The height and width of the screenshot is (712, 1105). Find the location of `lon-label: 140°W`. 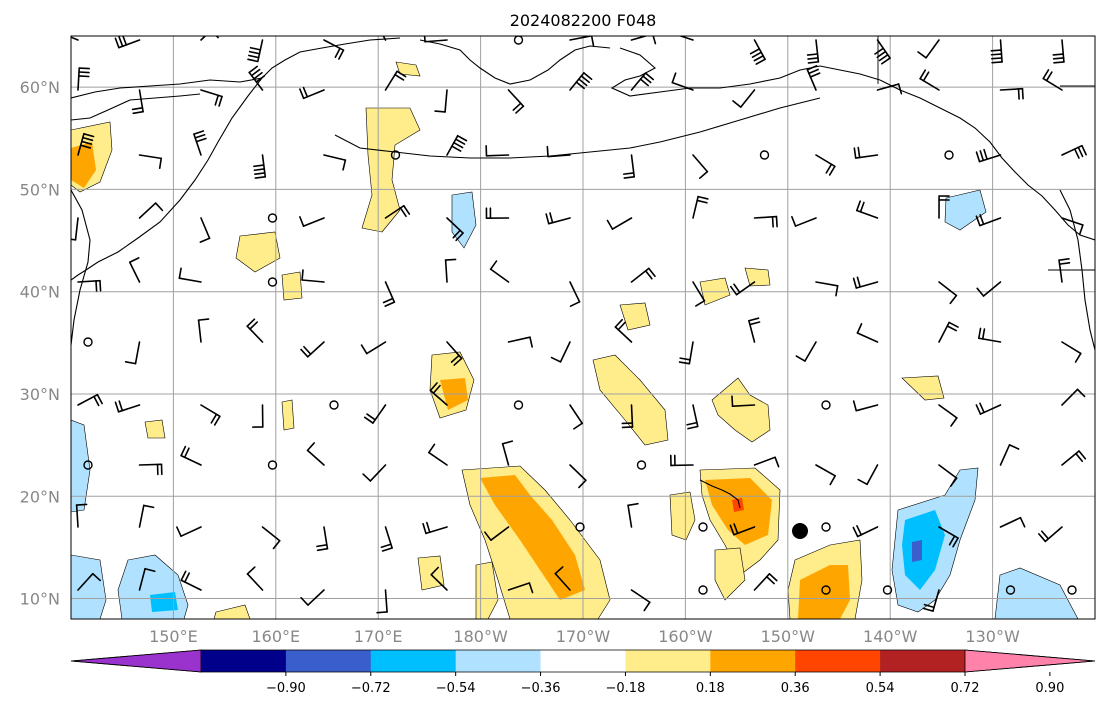

lon-label: 140°W is located at coordinates (890, 636).